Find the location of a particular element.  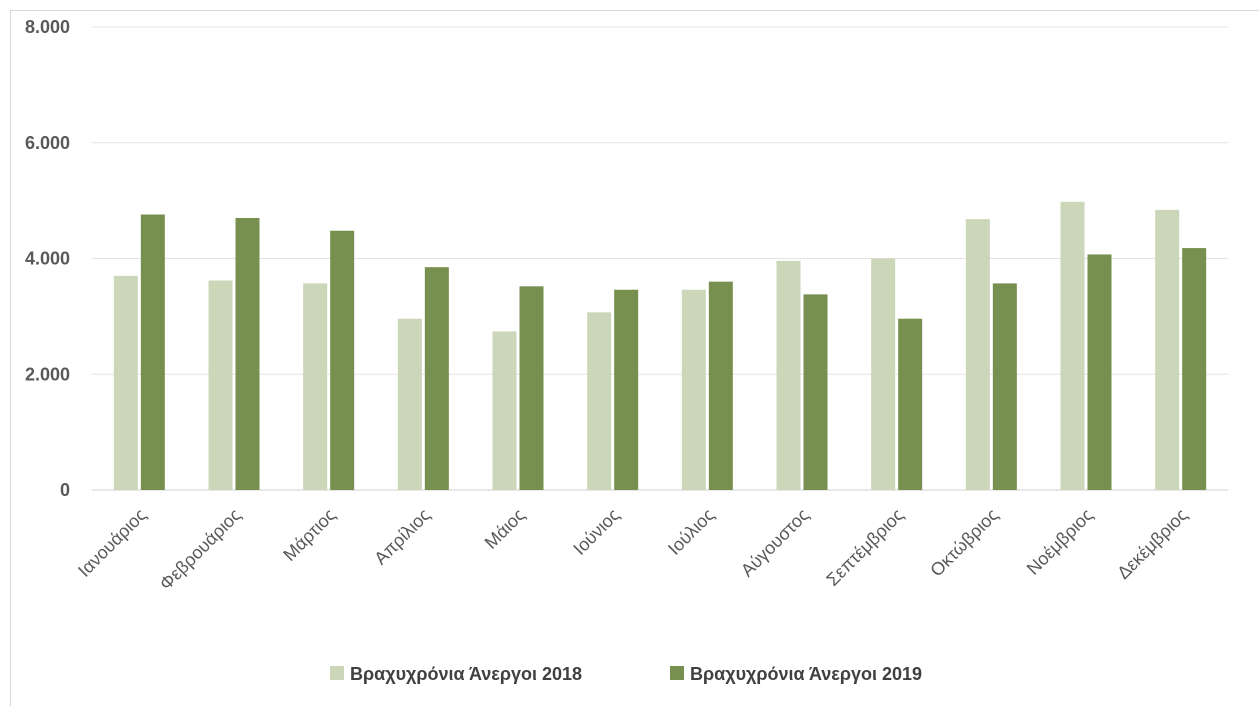

legend-swatch-2019 is located at coordinates (677, 673).